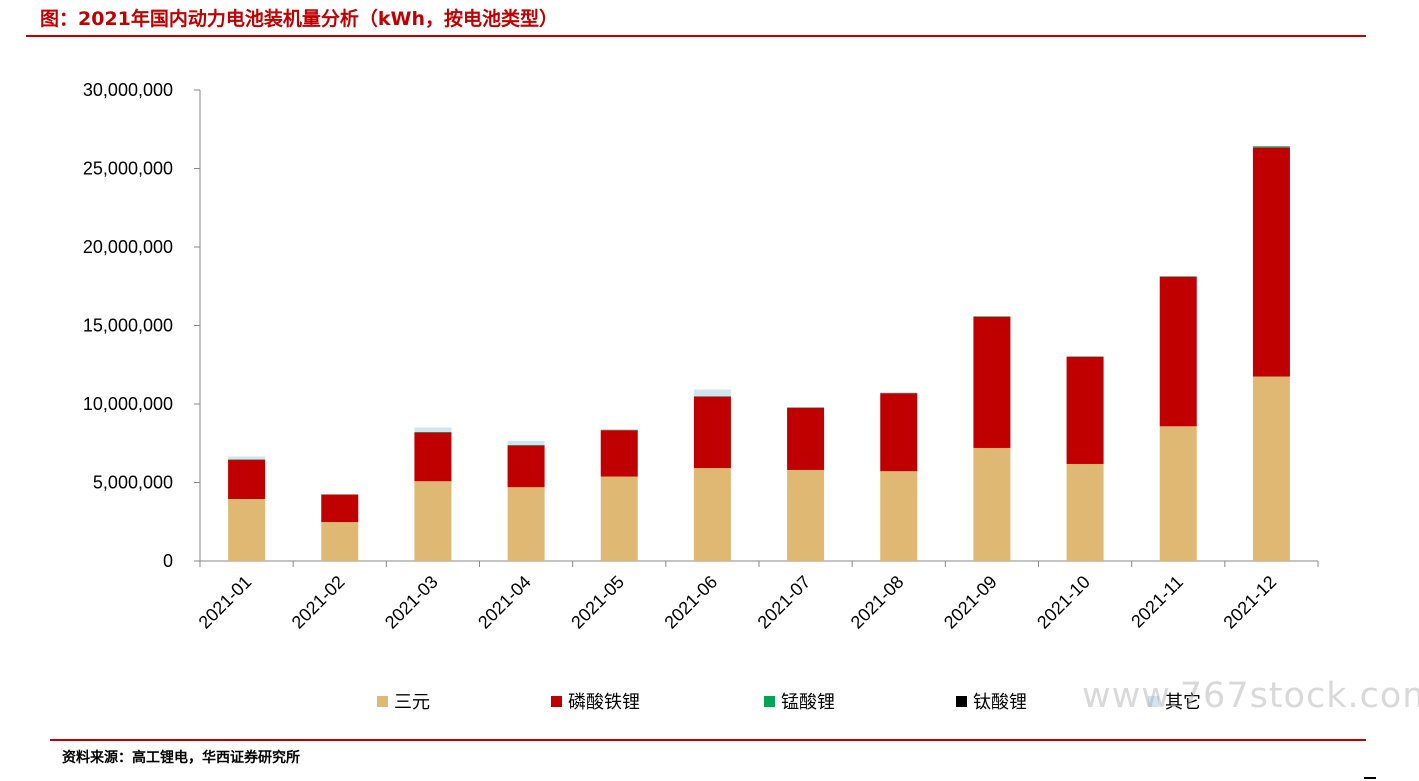 The width and height of the screenshot is (1419, 781). I want to click on y-tick-label: 25,000,000, so click(128, 169).